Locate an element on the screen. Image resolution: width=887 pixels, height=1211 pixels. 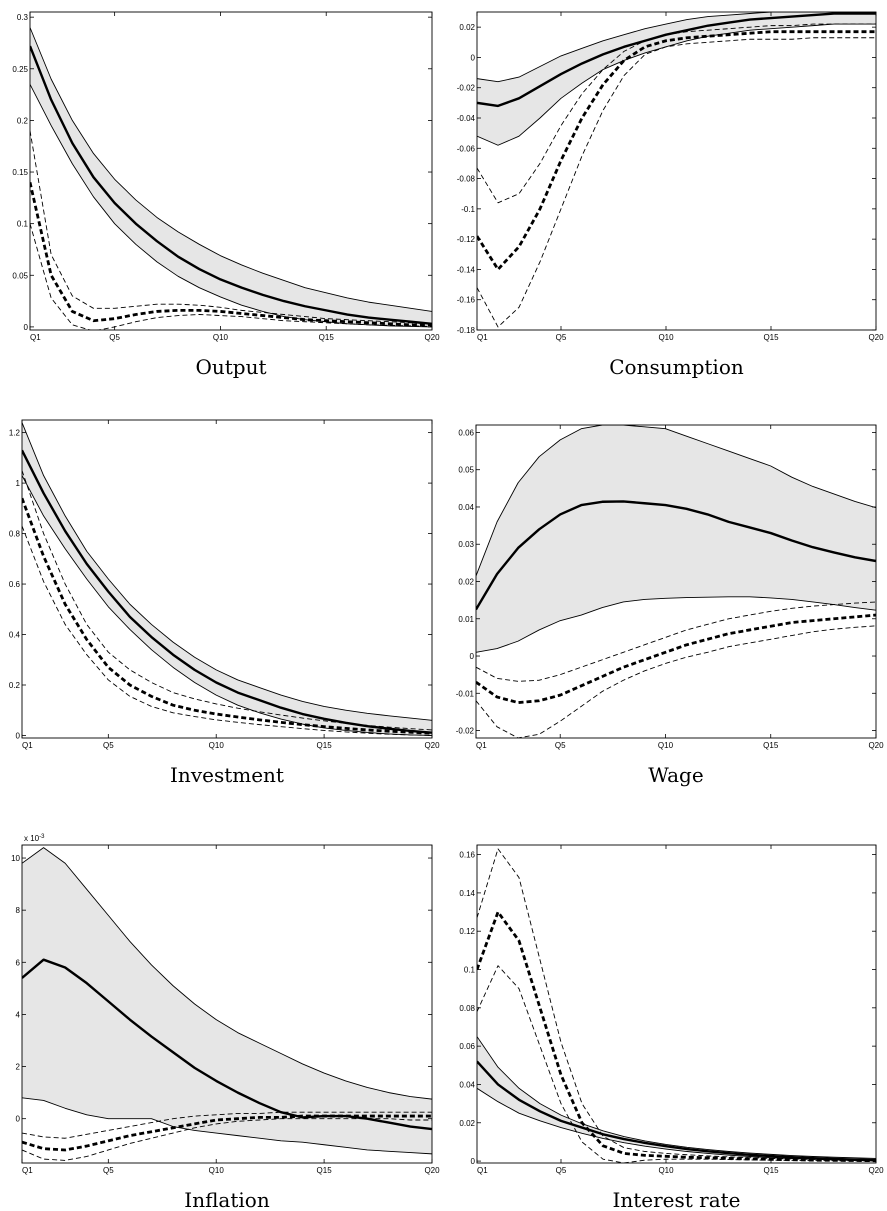
y-tick-label: -0.18 is located at coordinates (466, 330).